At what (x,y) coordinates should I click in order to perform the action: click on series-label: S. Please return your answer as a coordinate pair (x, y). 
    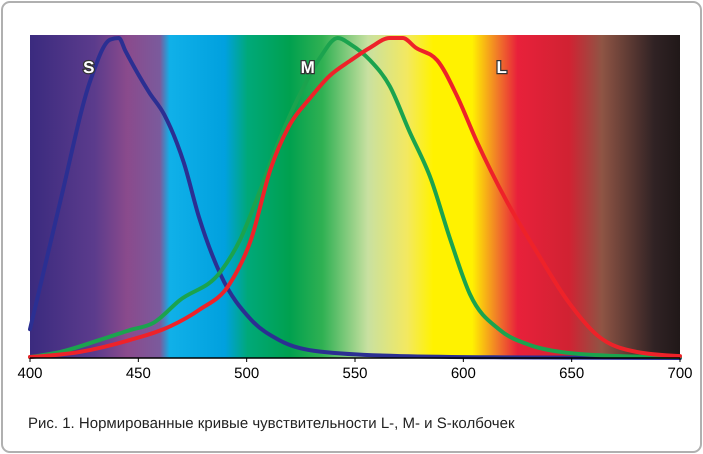
    Looking at the image, I should click on (89, 67).